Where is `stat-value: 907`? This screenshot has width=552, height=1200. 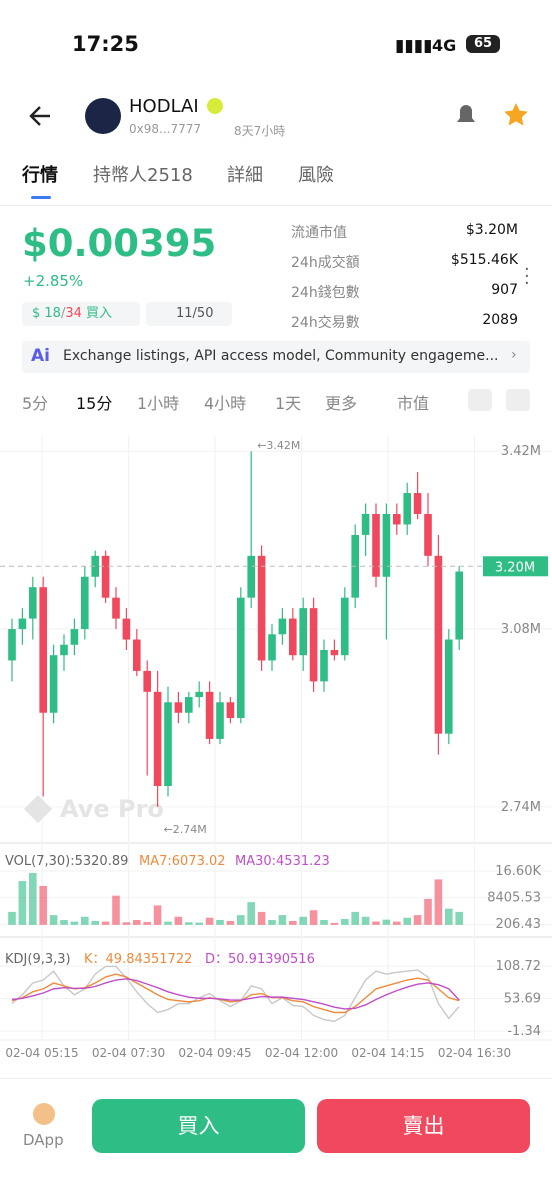
stat-value: 907 is located at coordinates (504, 290).